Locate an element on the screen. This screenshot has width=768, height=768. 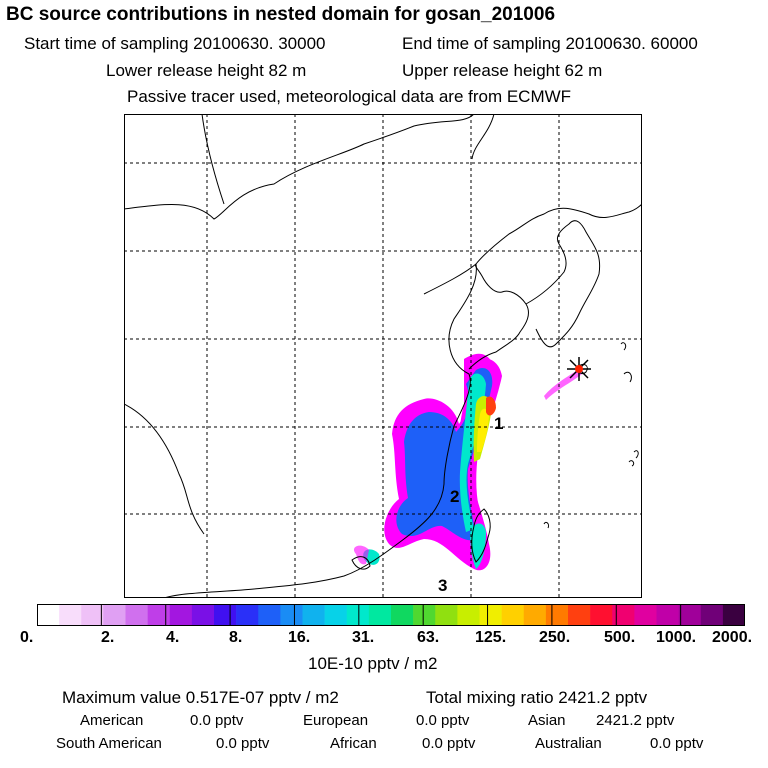
marker-3-label: 3 is located at coordinates (442, 585).